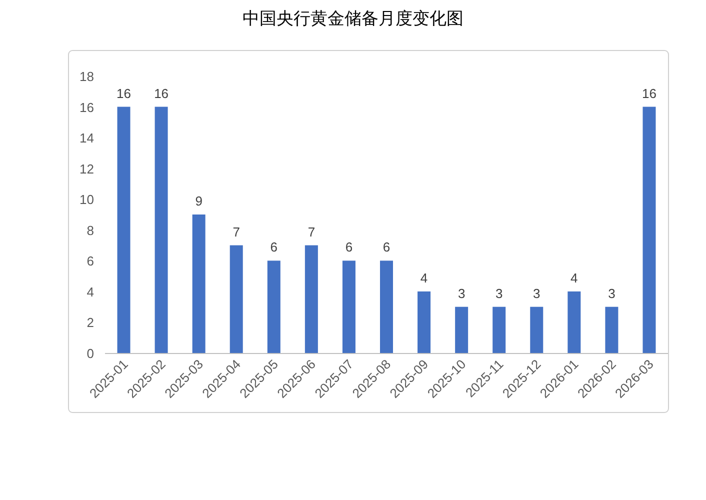  Describe the element at coordinates (90, 230) in the screenshot. I see `y-tick-label: 8` at that location.